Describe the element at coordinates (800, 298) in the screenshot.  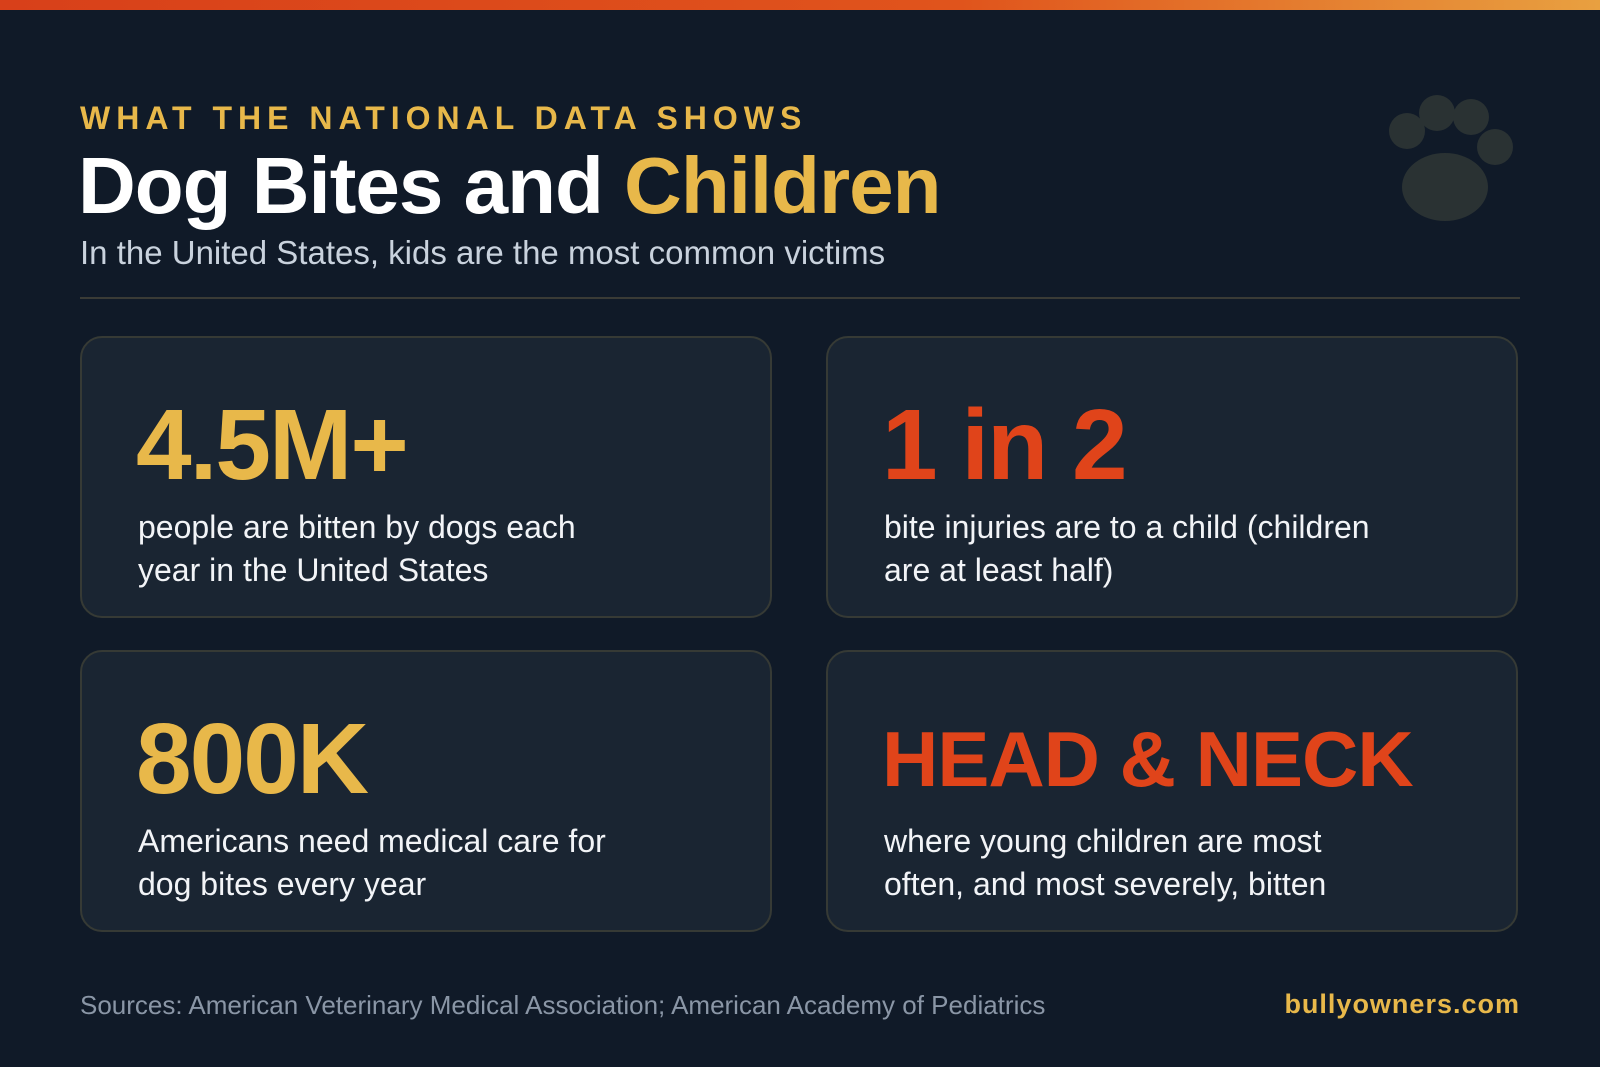
I see `divider` at that location.